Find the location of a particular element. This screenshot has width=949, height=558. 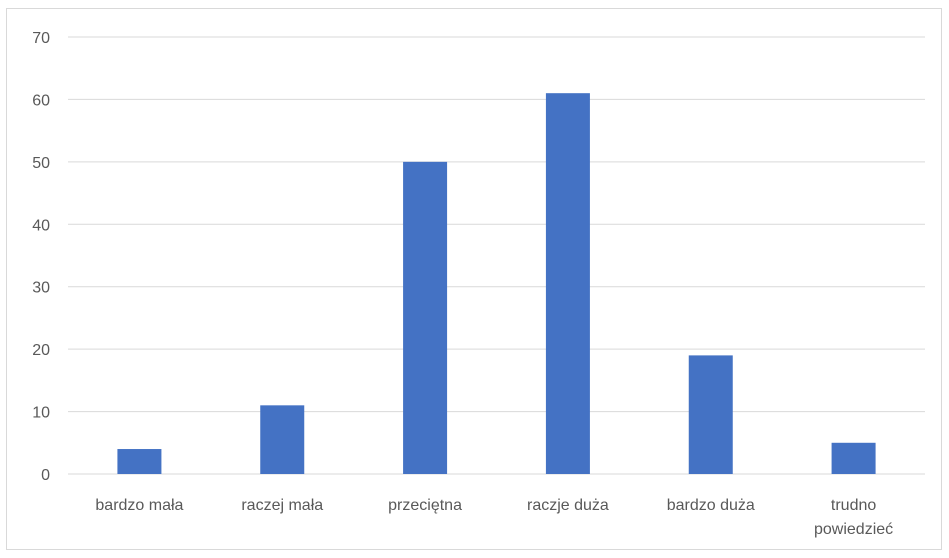

x-category-label: bardzo mała is located at coordinates (139, 505).